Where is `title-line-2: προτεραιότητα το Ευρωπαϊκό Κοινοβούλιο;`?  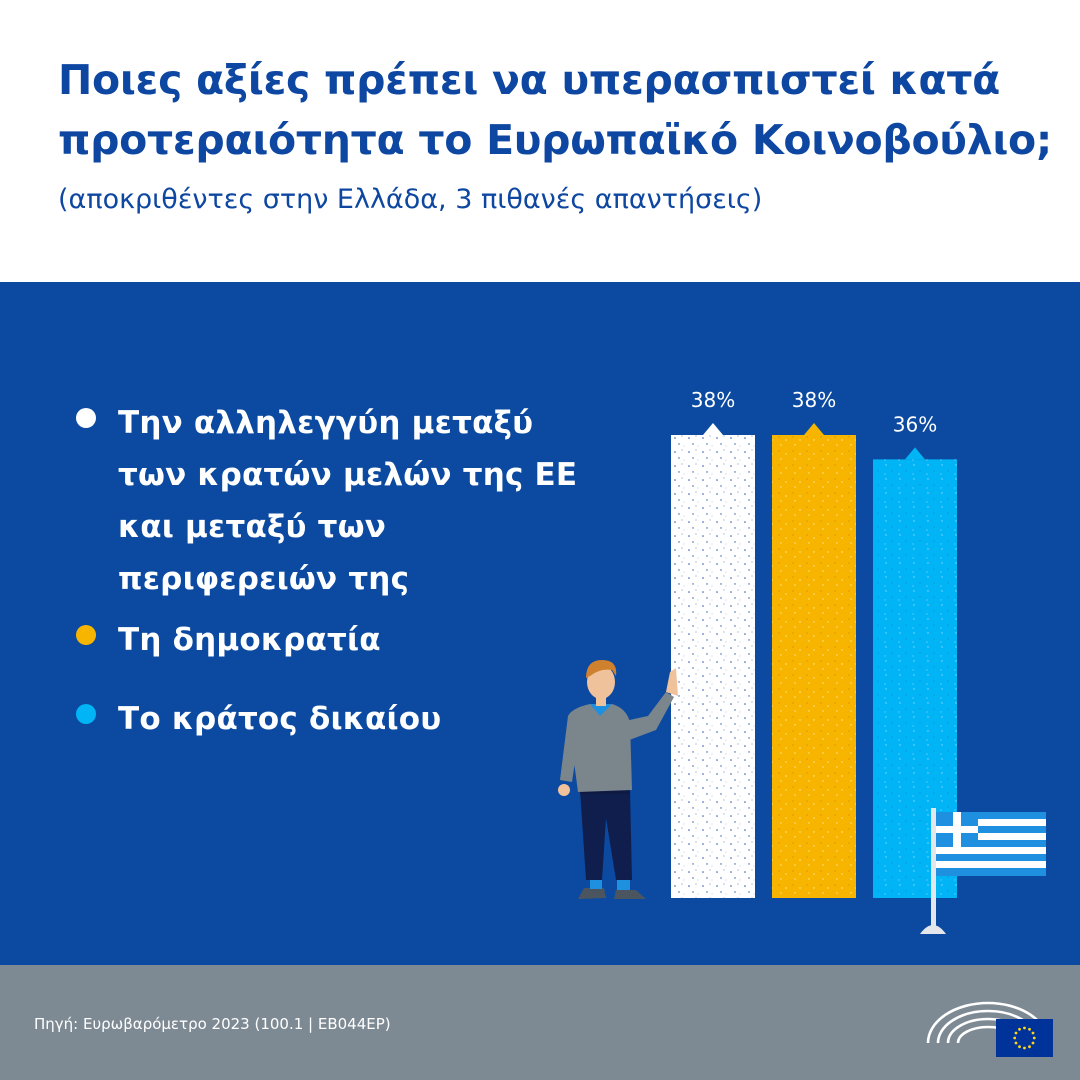
title-line-2: προτεραιότητα το Ευρωπαϊκό Κοινοβούλιο; is located at coordinates (555, 140).